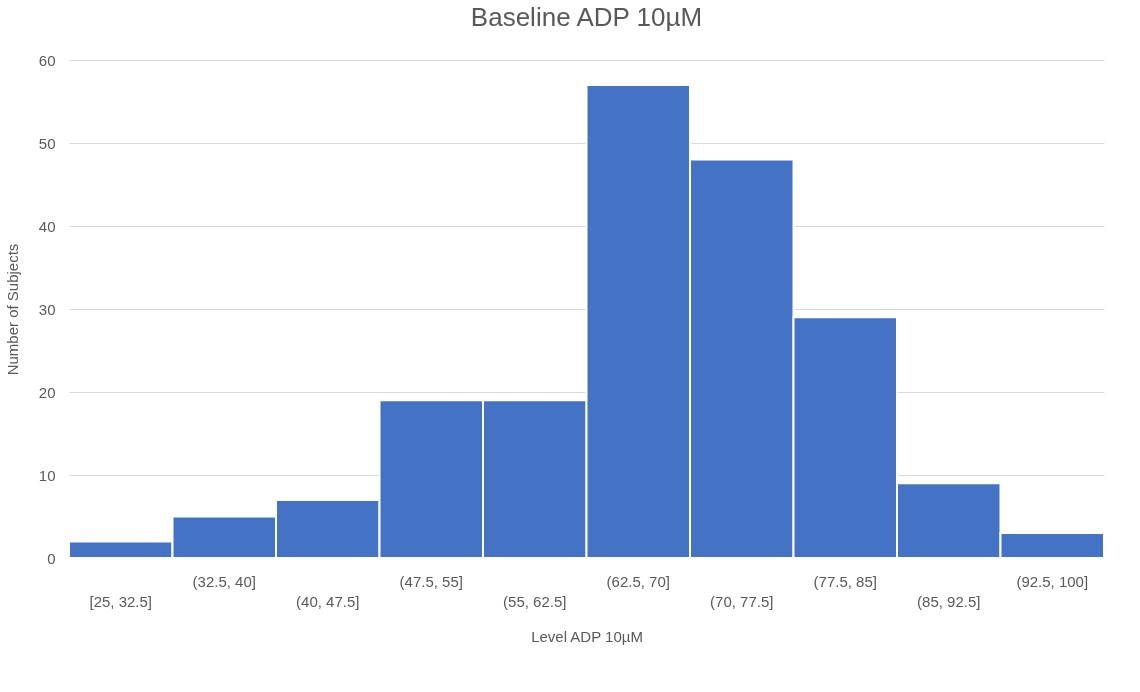 The height and width of the screenshot is (692, 1140). What do you see at coordinates (535, 601) in the screenshot?
I see `x-tick-label: (55, 62.5]` at bounding box center [535, 601].